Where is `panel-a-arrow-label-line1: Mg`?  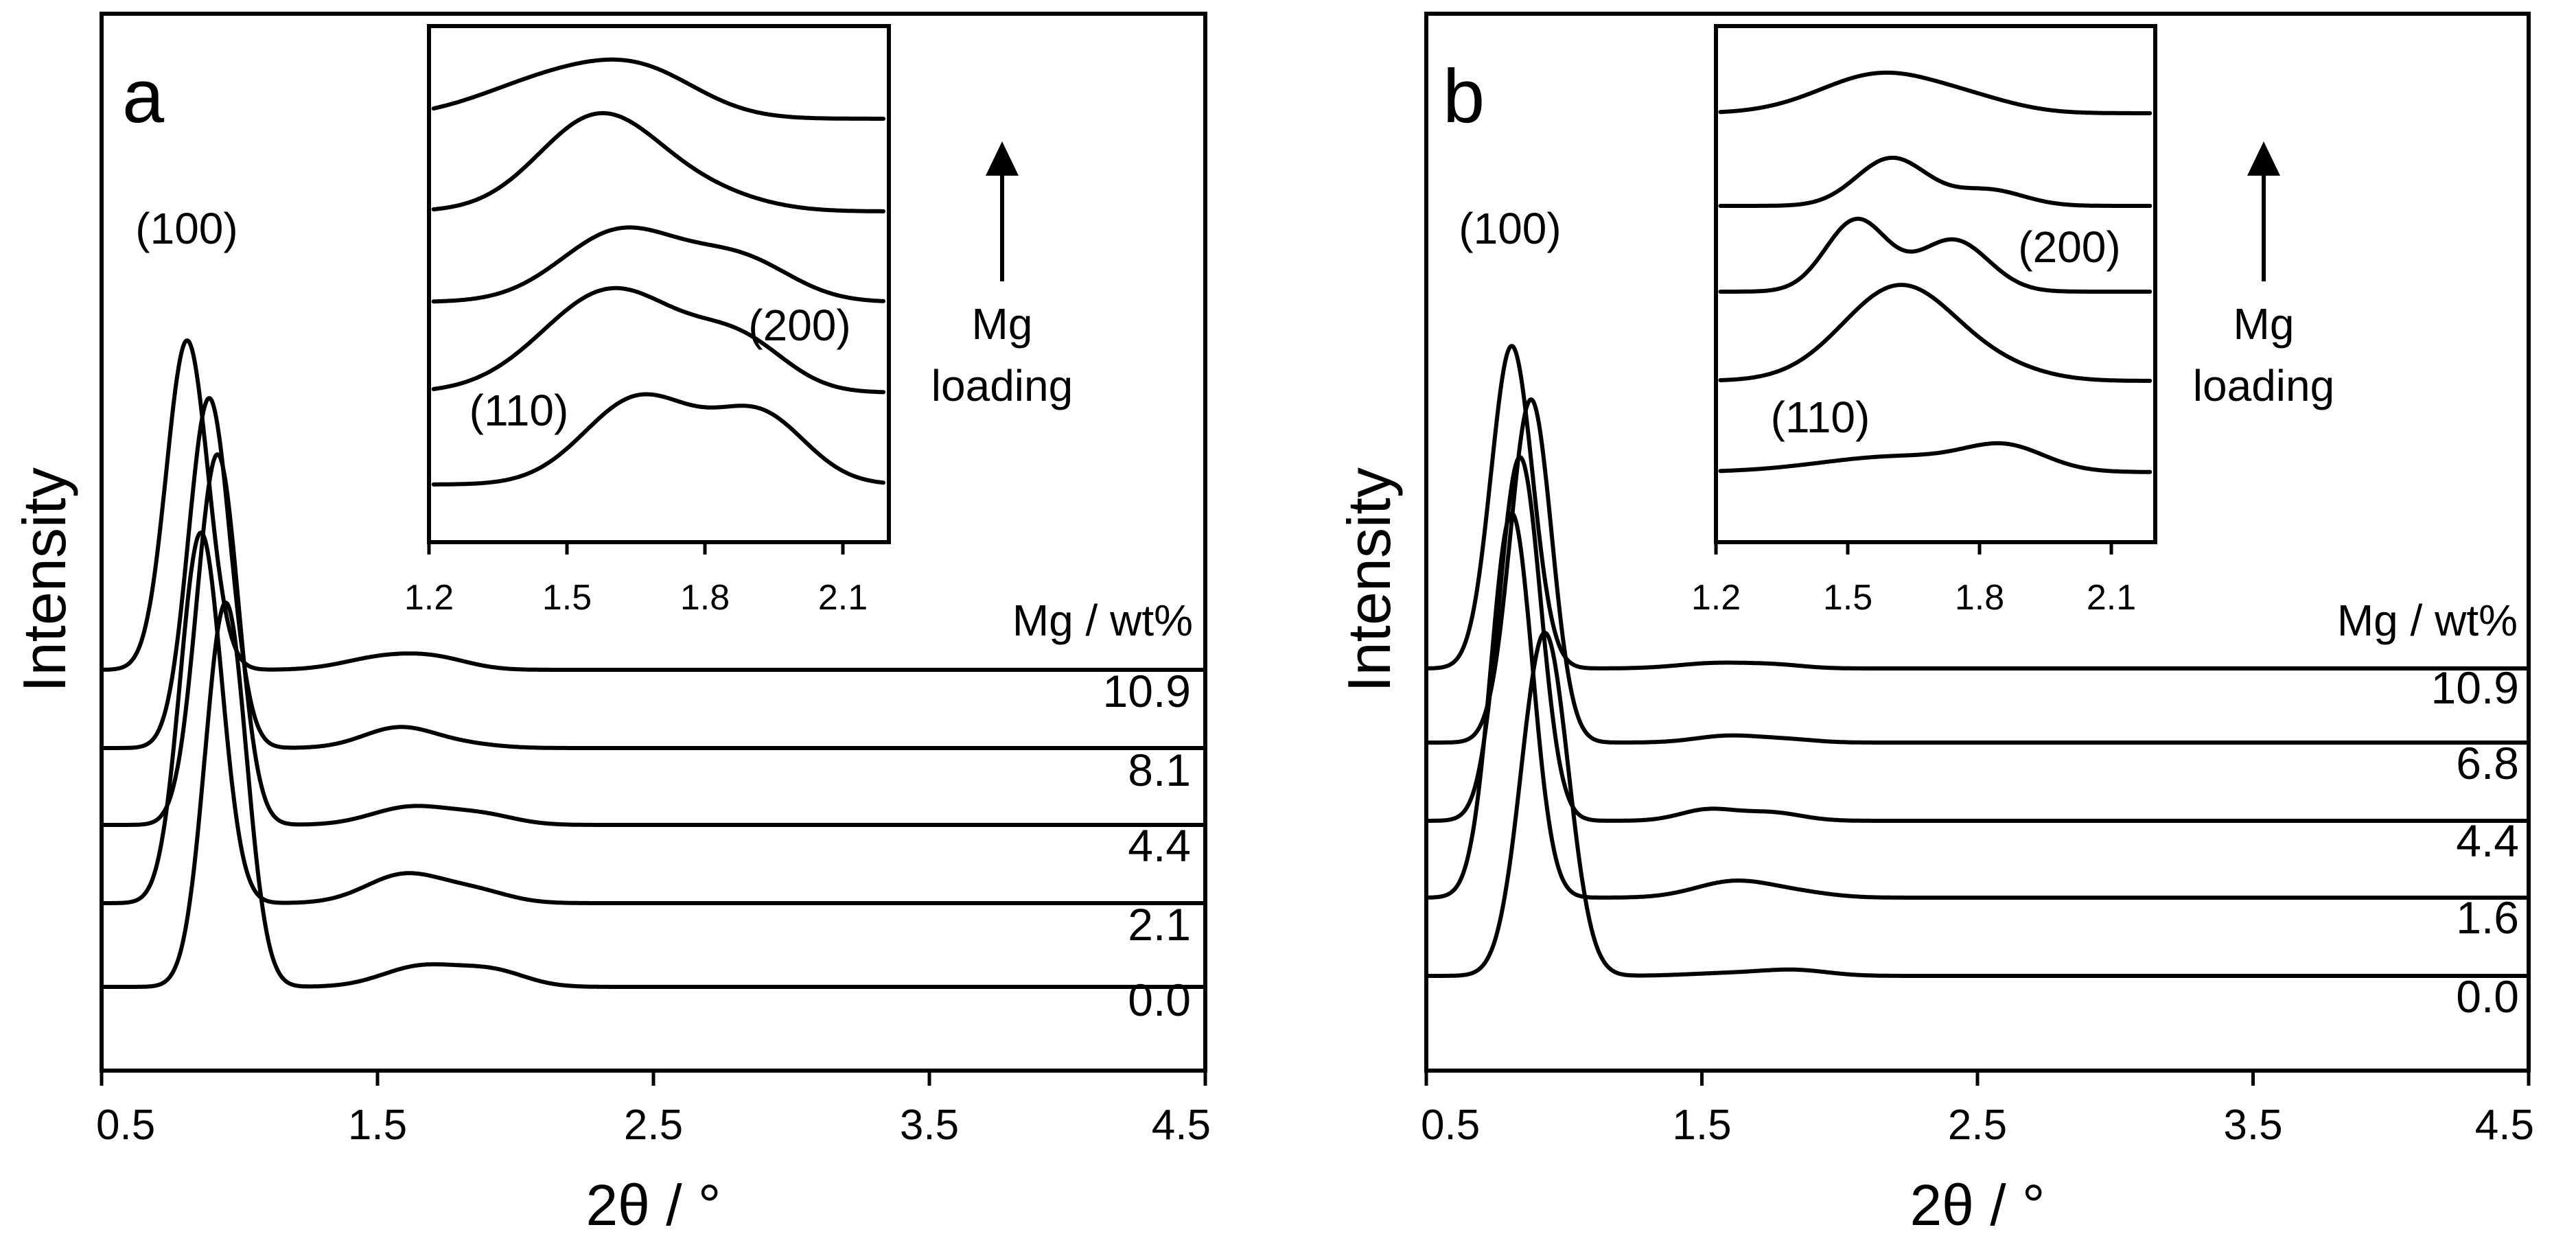
panel-a-arrow-label-line1: Mg is located at coordinates (1002, 324).